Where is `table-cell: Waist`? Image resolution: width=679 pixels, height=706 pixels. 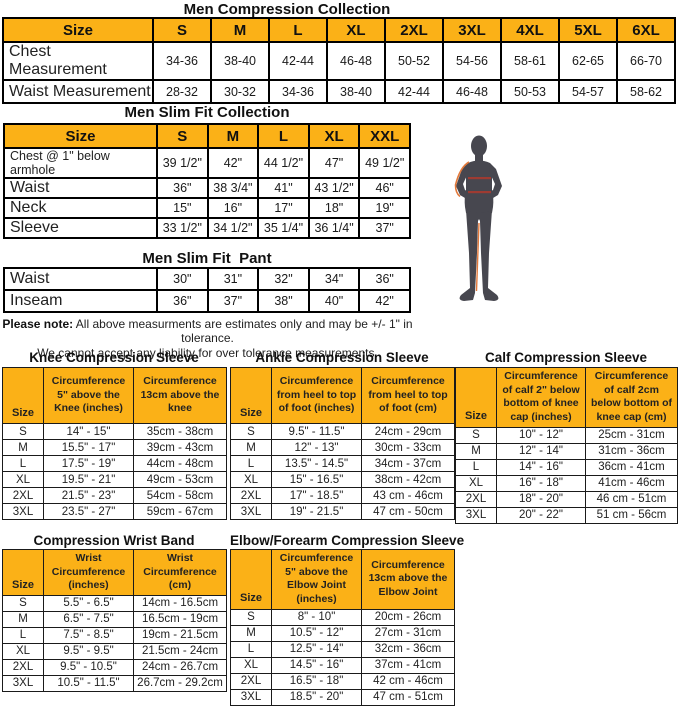
table-cell: Waist is located at coordinates (80, 279).